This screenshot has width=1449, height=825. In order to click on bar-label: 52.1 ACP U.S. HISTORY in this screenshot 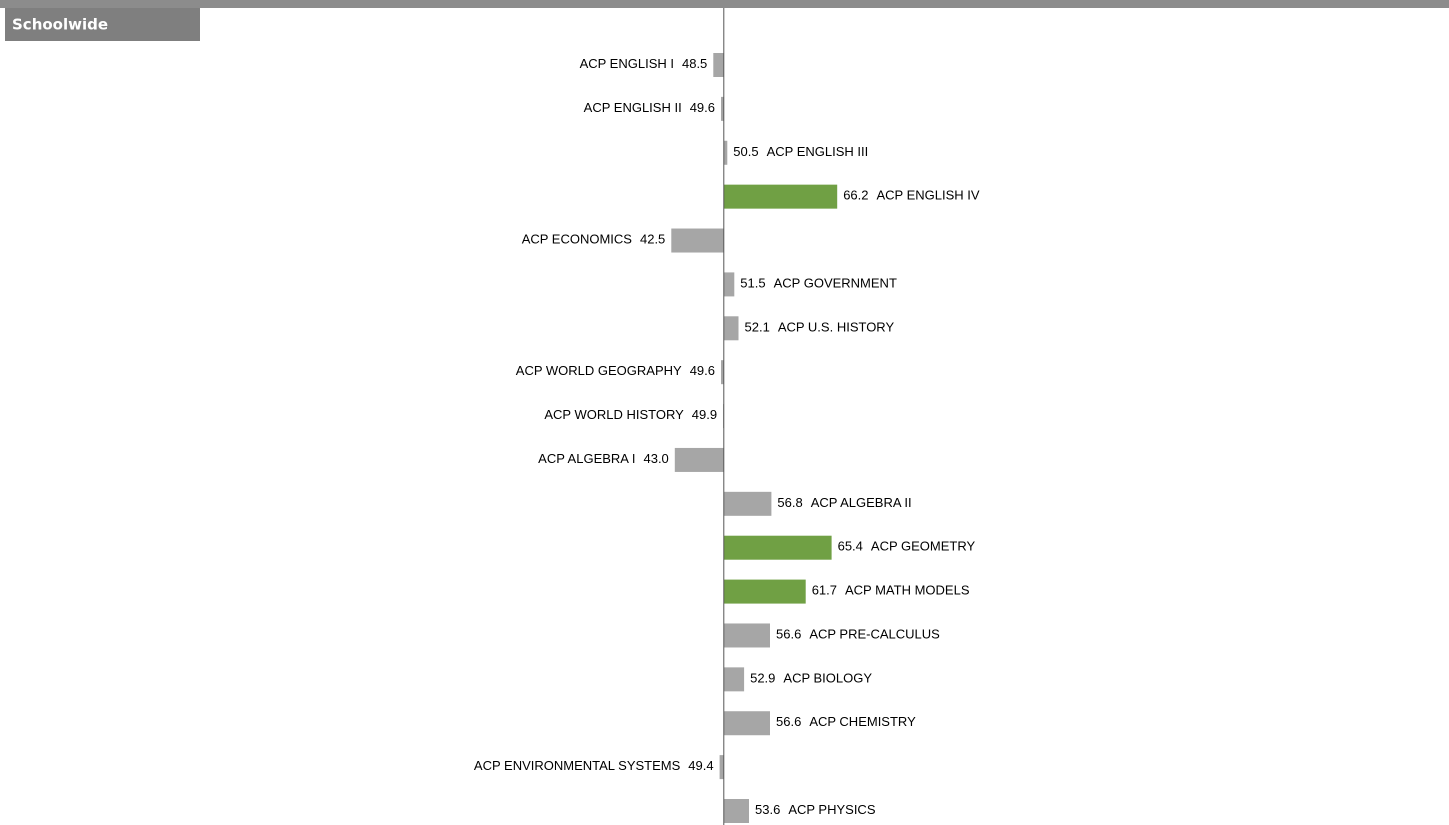, I will do `click(820, 327)`.